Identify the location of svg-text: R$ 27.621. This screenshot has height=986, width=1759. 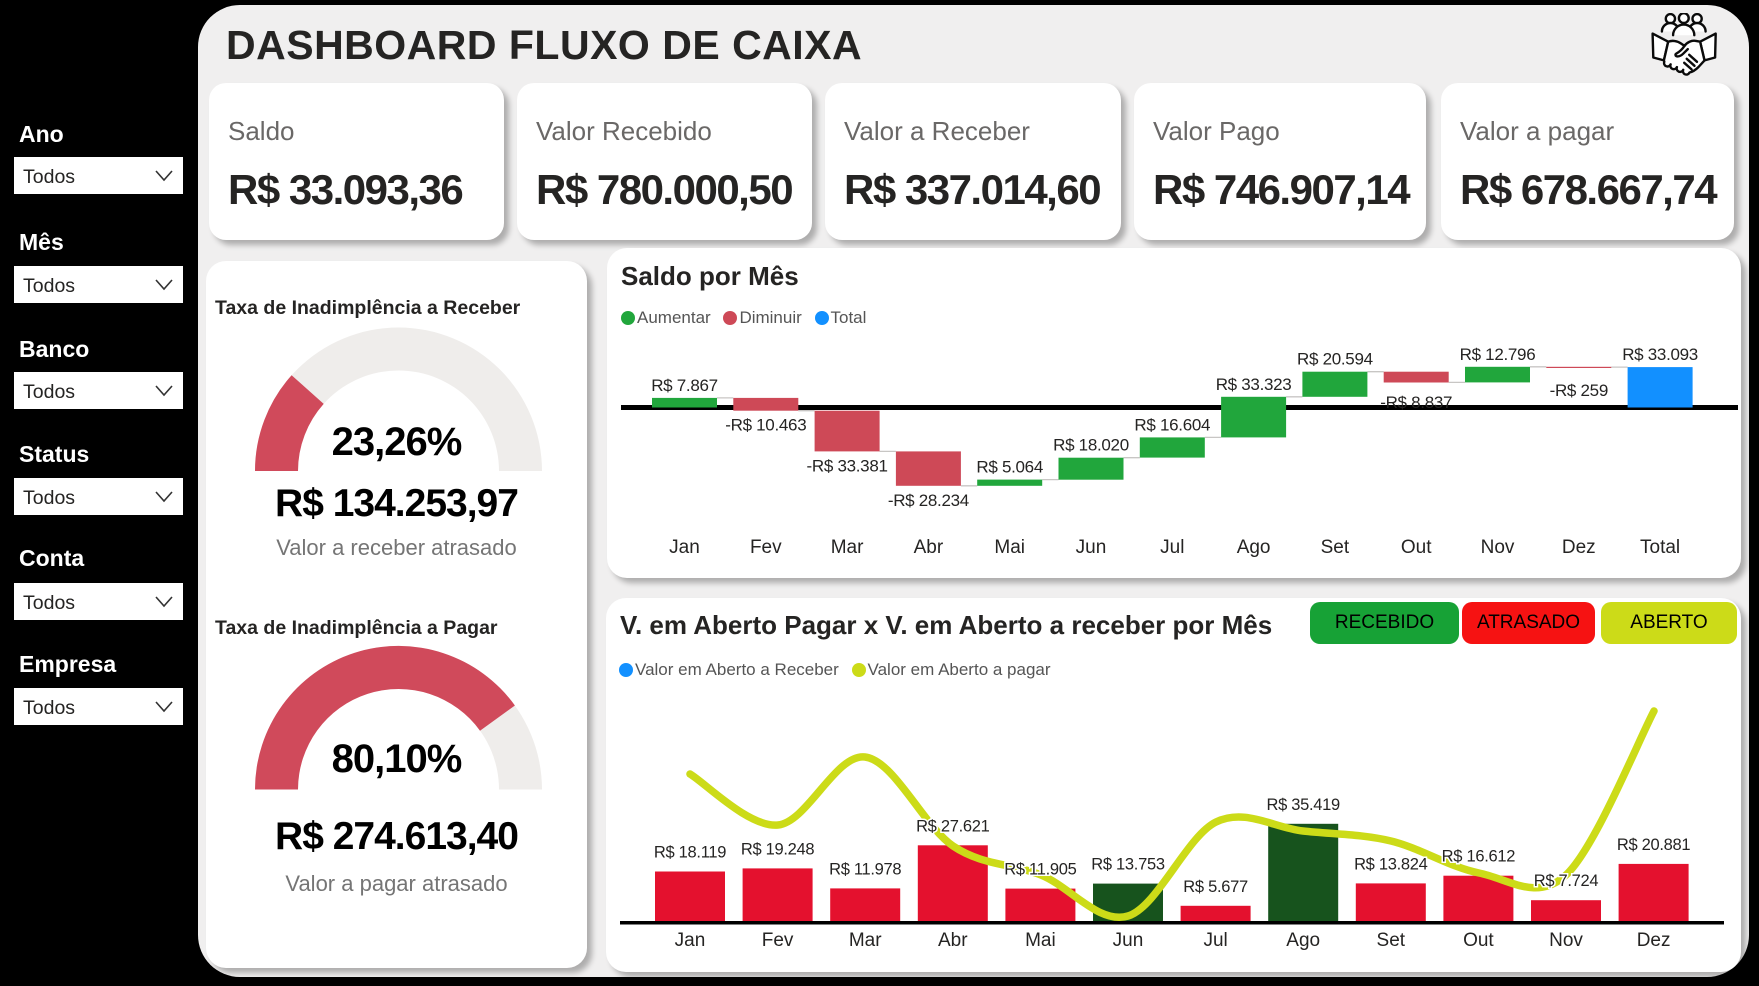
(953, 826).